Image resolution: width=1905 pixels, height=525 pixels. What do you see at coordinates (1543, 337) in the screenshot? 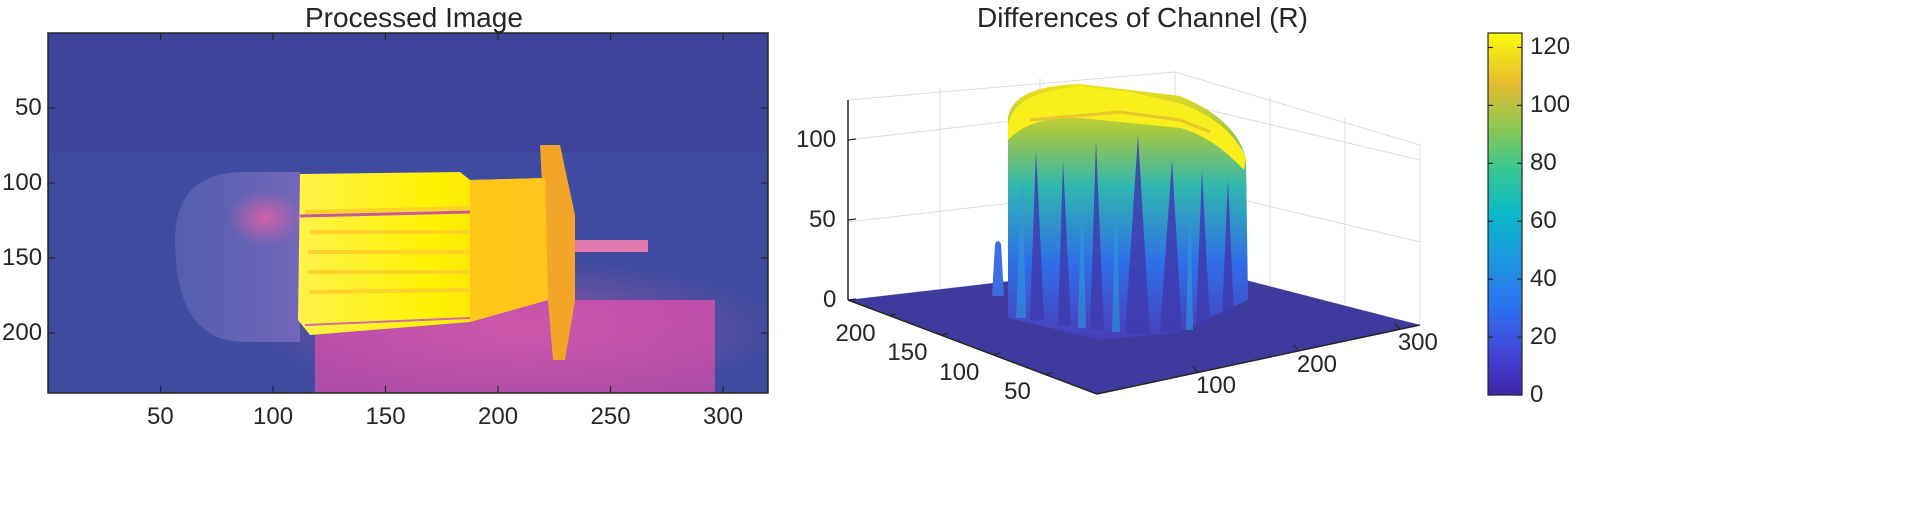
I see `colorbar-tick-label: 20` at bounding box center [1543, 337].